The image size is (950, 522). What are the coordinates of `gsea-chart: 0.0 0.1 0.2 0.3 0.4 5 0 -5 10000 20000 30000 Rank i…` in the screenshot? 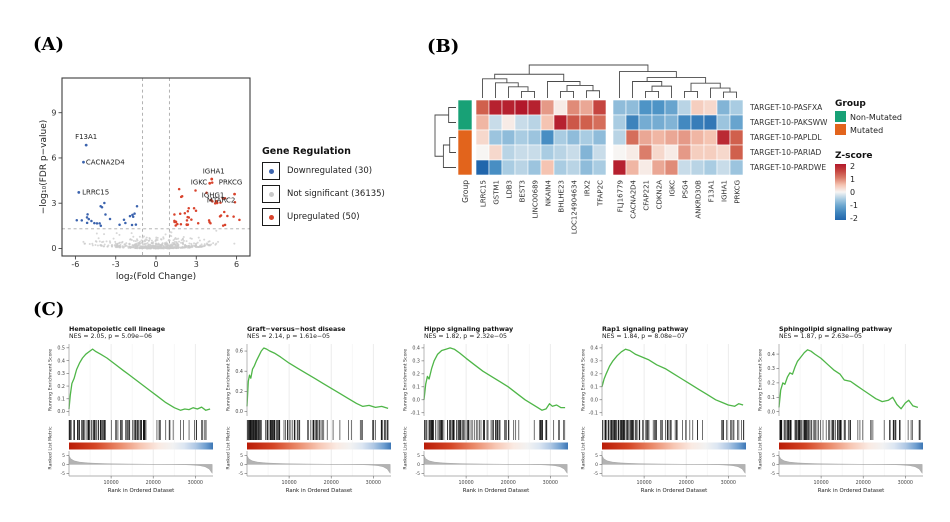 It's located at (840, 419).